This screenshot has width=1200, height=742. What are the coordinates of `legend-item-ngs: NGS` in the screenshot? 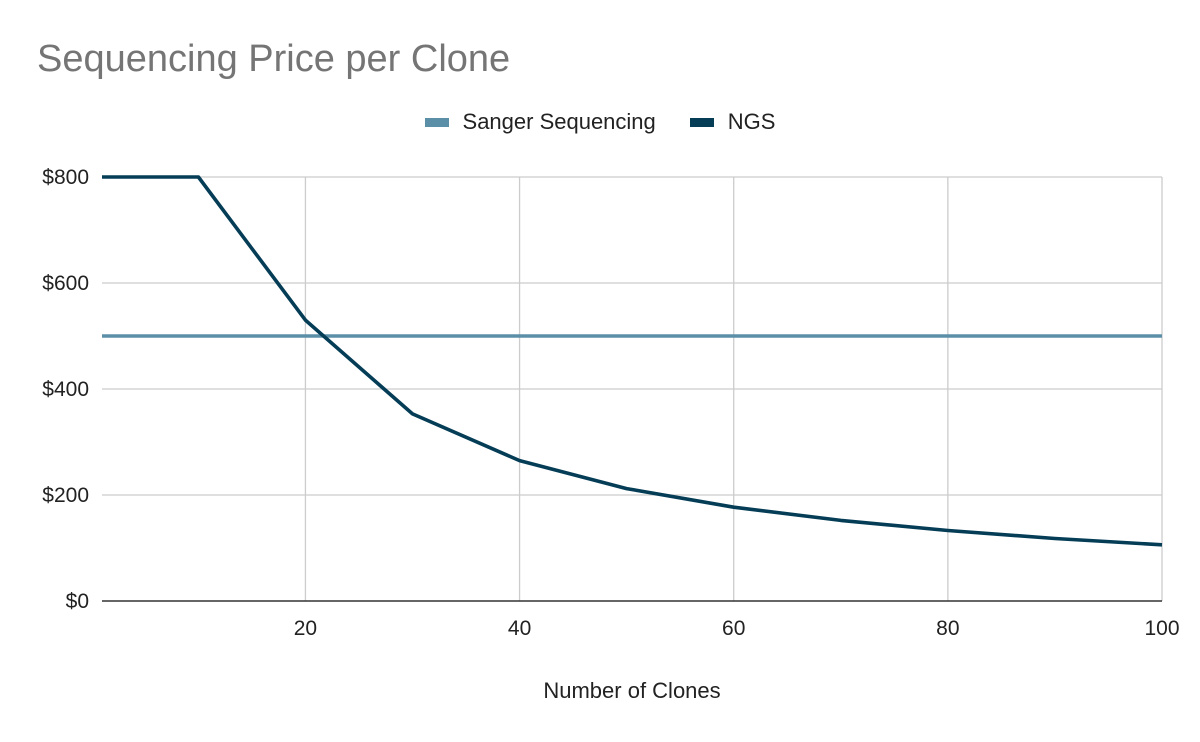 It's located at (732, 122).